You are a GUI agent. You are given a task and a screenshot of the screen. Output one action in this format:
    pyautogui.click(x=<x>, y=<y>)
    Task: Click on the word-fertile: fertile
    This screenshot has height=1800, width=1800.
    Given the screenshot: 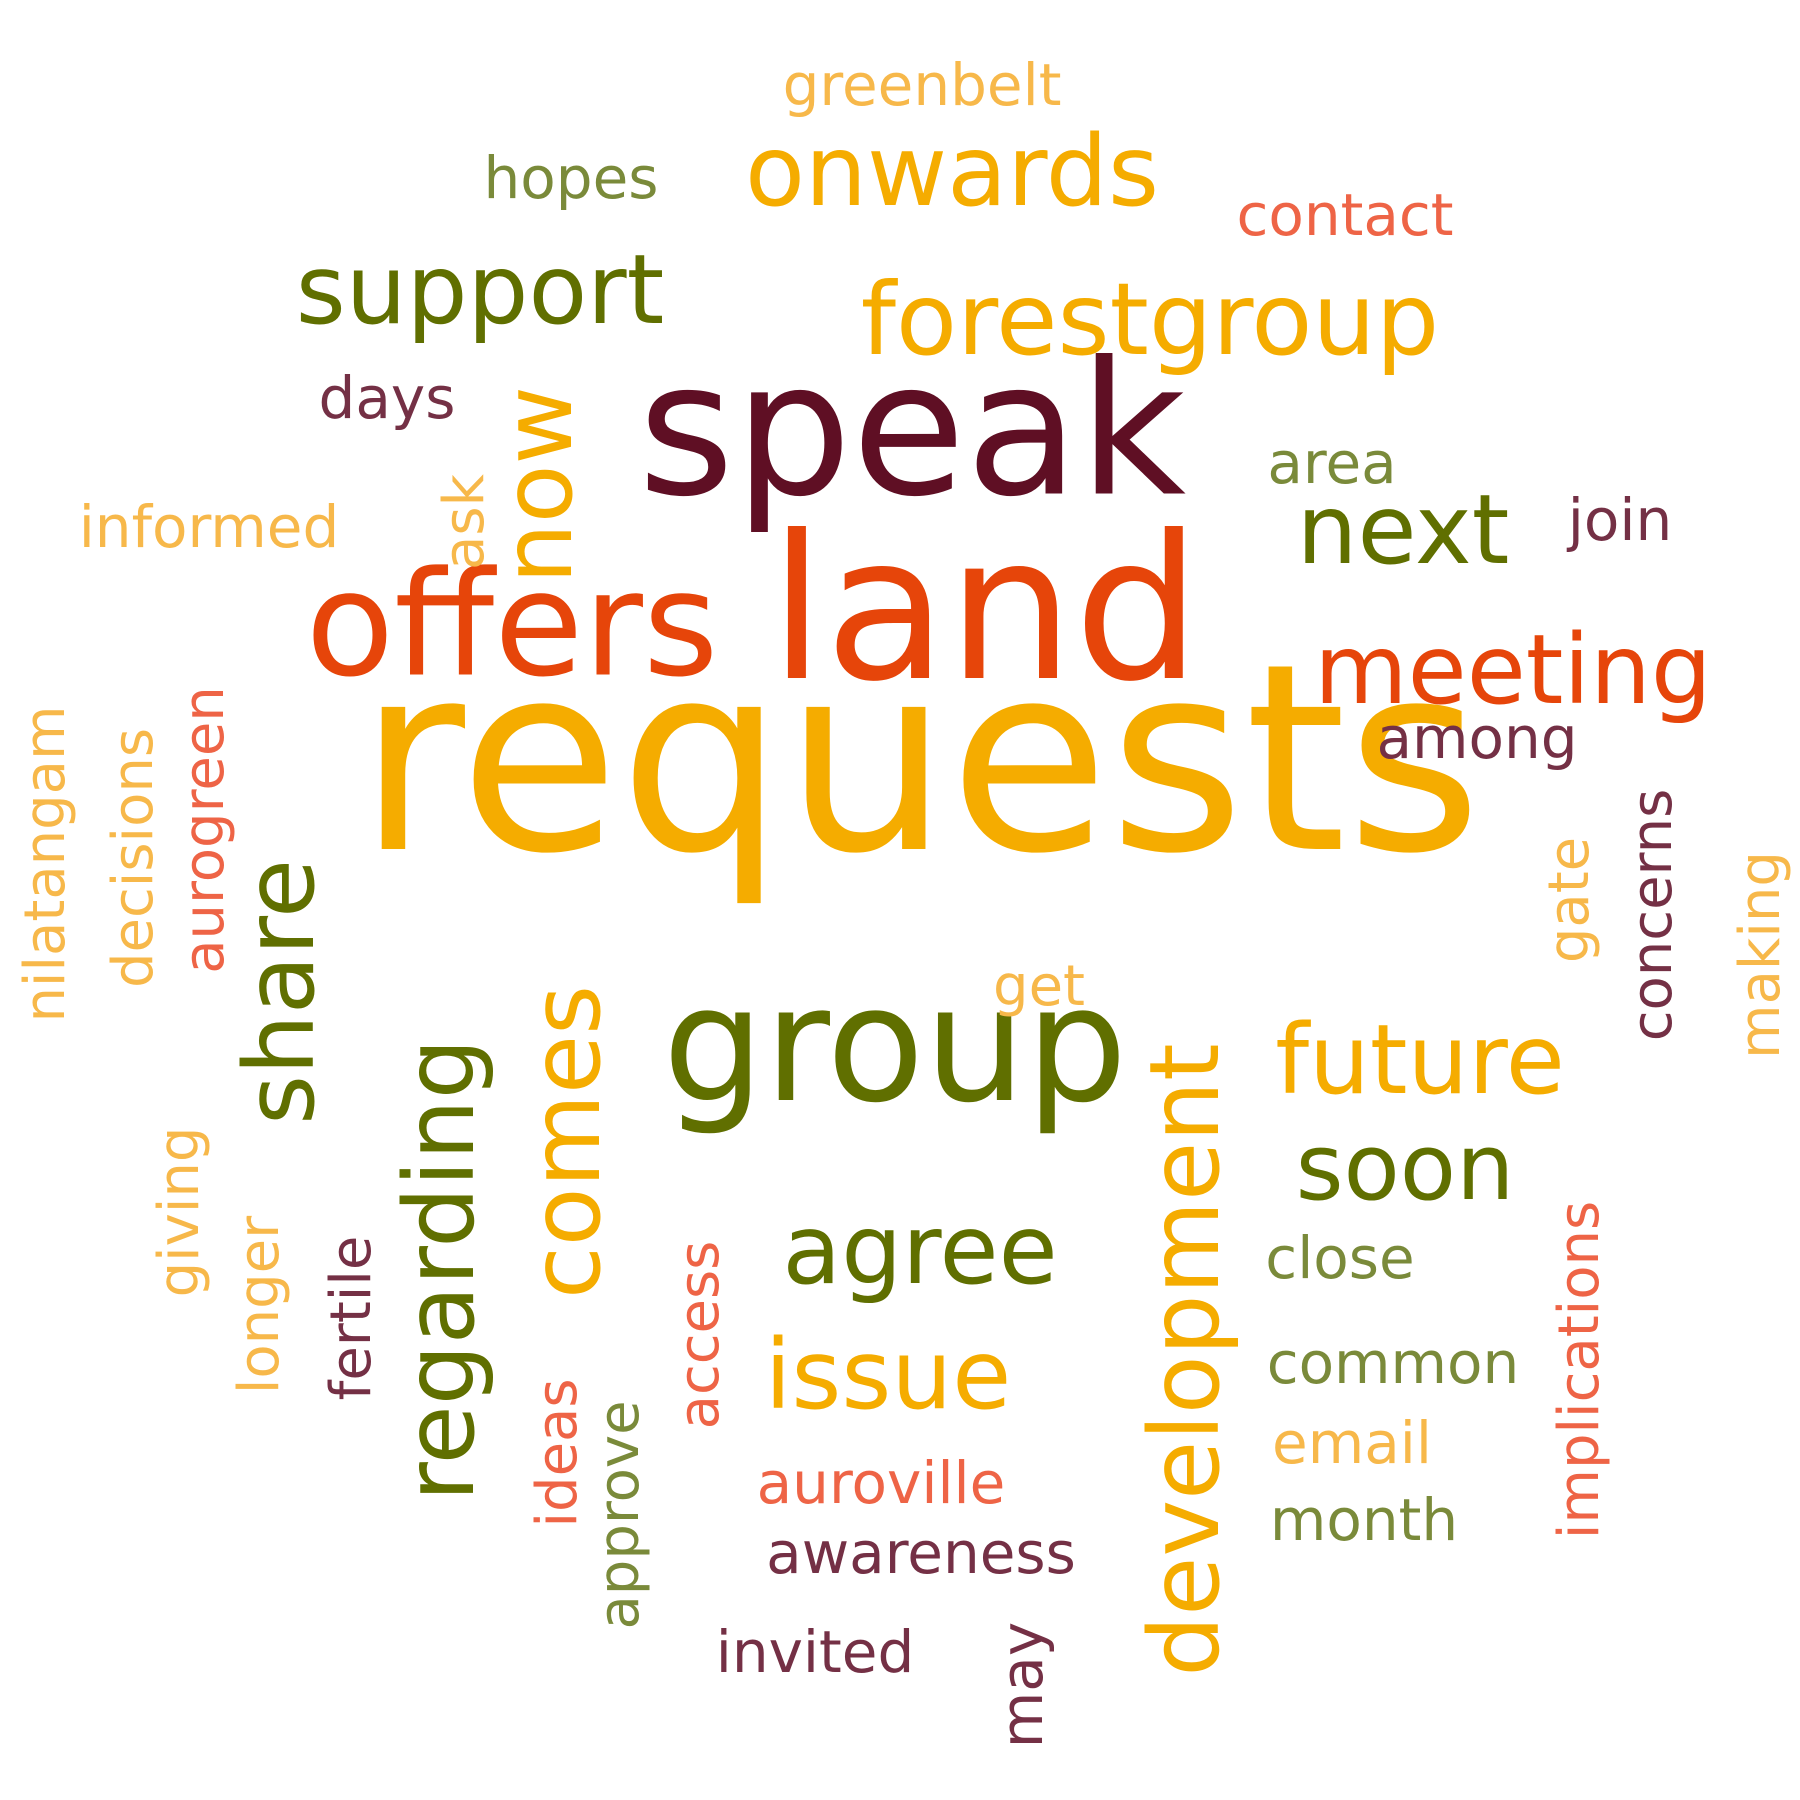 What is the action you would take?
    pyautogui.click(x=351, y=1318)
    